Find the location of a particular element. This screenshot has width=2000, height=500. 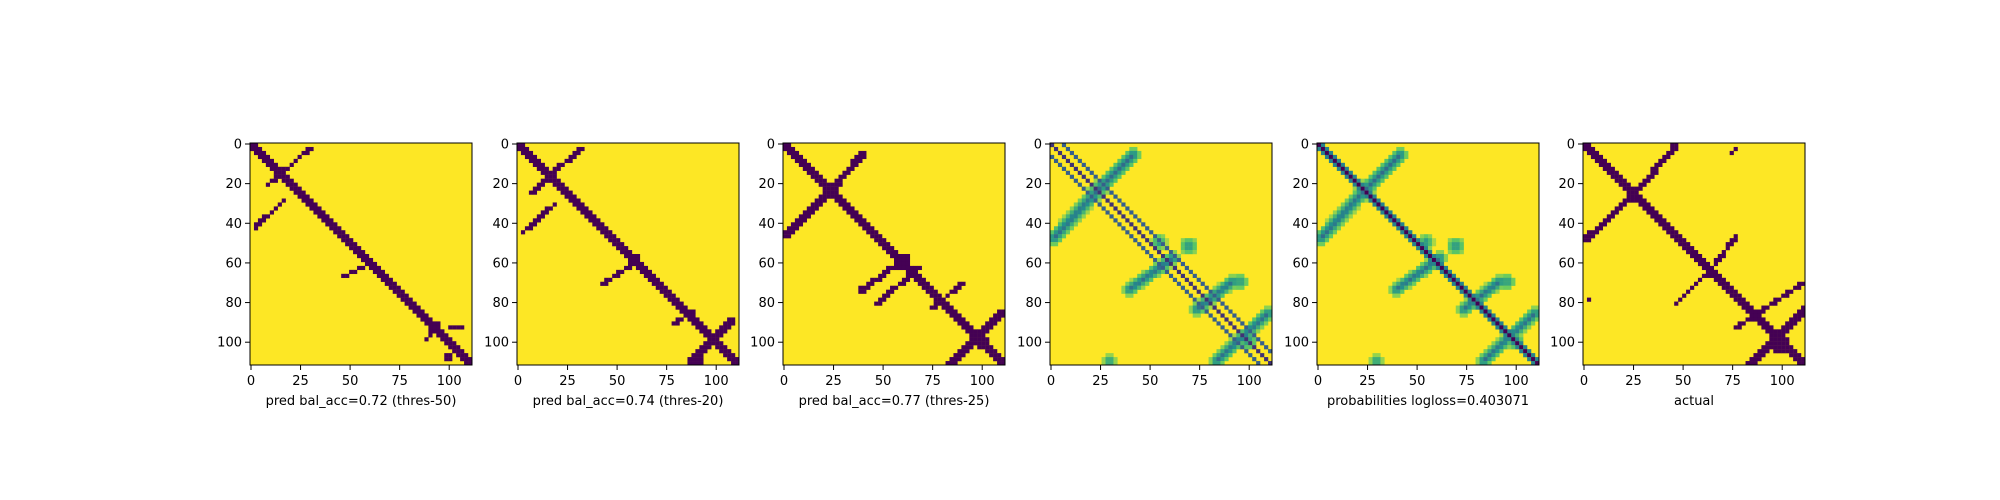

heatmap-cells is located at coordinates (1161, 254).